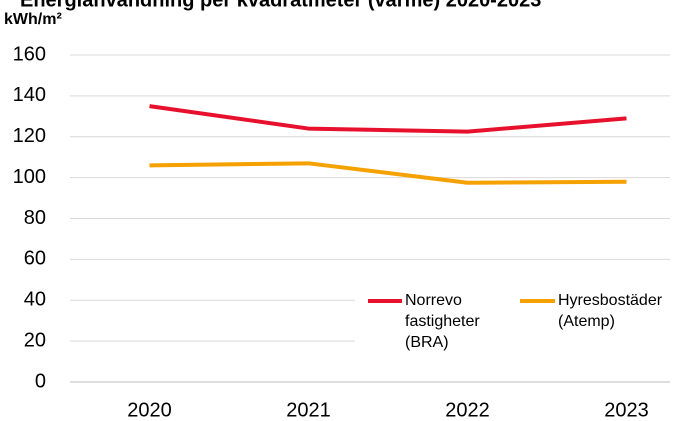 The height and width of the screenshot is (421, 682). I want to click on y-tick-label: 60, so click(35, 259).